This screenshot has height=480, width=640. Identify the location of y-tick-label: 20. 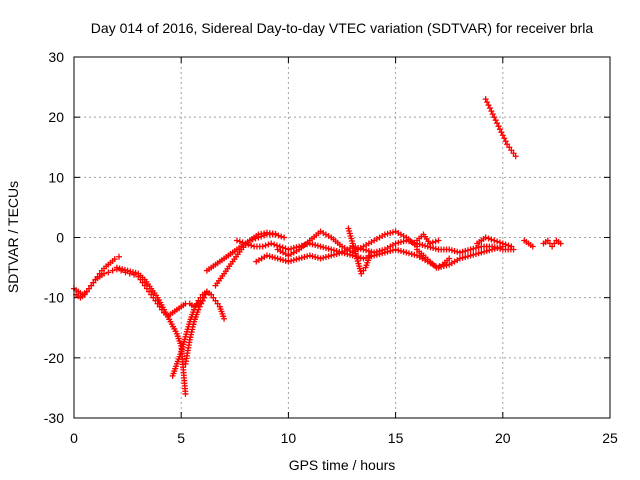
(56, 117).